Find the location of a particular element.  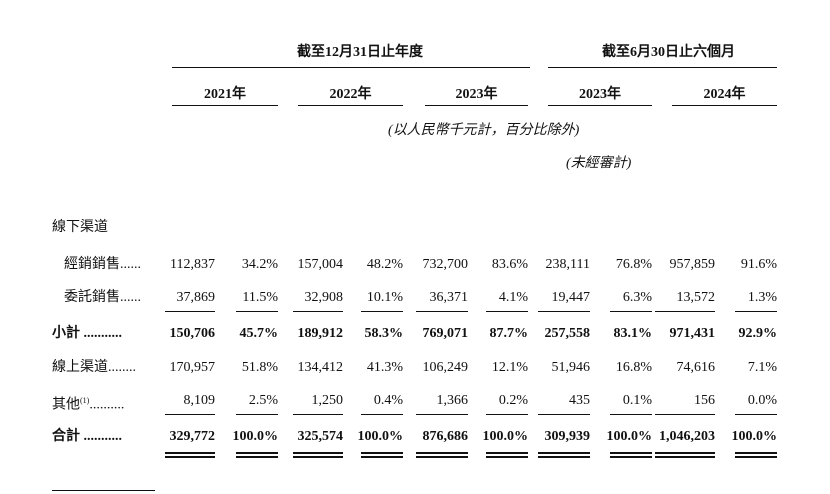

cell: 12.1% is located at coordinates (509, 367).